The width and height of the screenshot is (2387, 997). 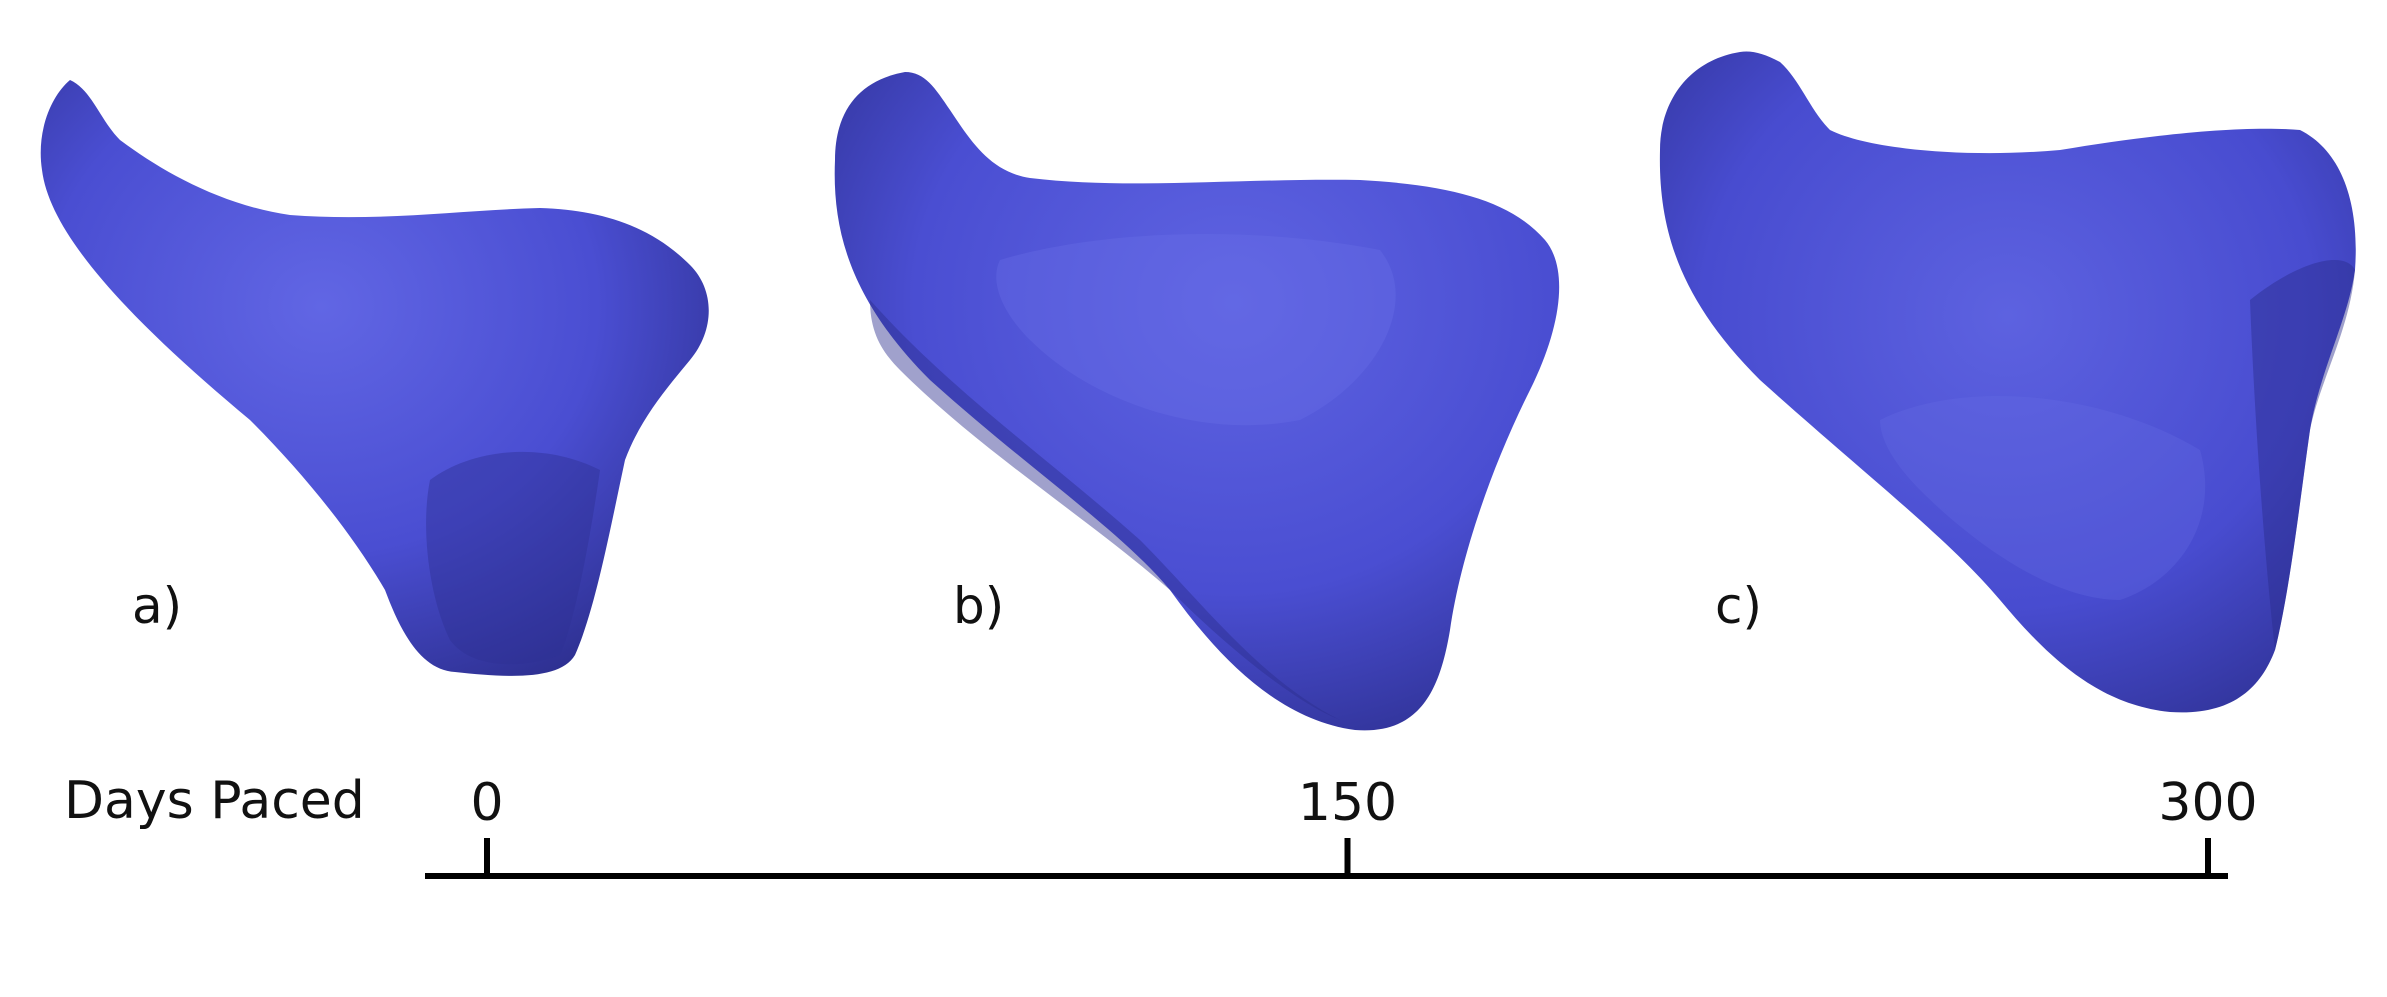 I want to click on timeline-tick-label-0: 0, so click(x=486, y=803).